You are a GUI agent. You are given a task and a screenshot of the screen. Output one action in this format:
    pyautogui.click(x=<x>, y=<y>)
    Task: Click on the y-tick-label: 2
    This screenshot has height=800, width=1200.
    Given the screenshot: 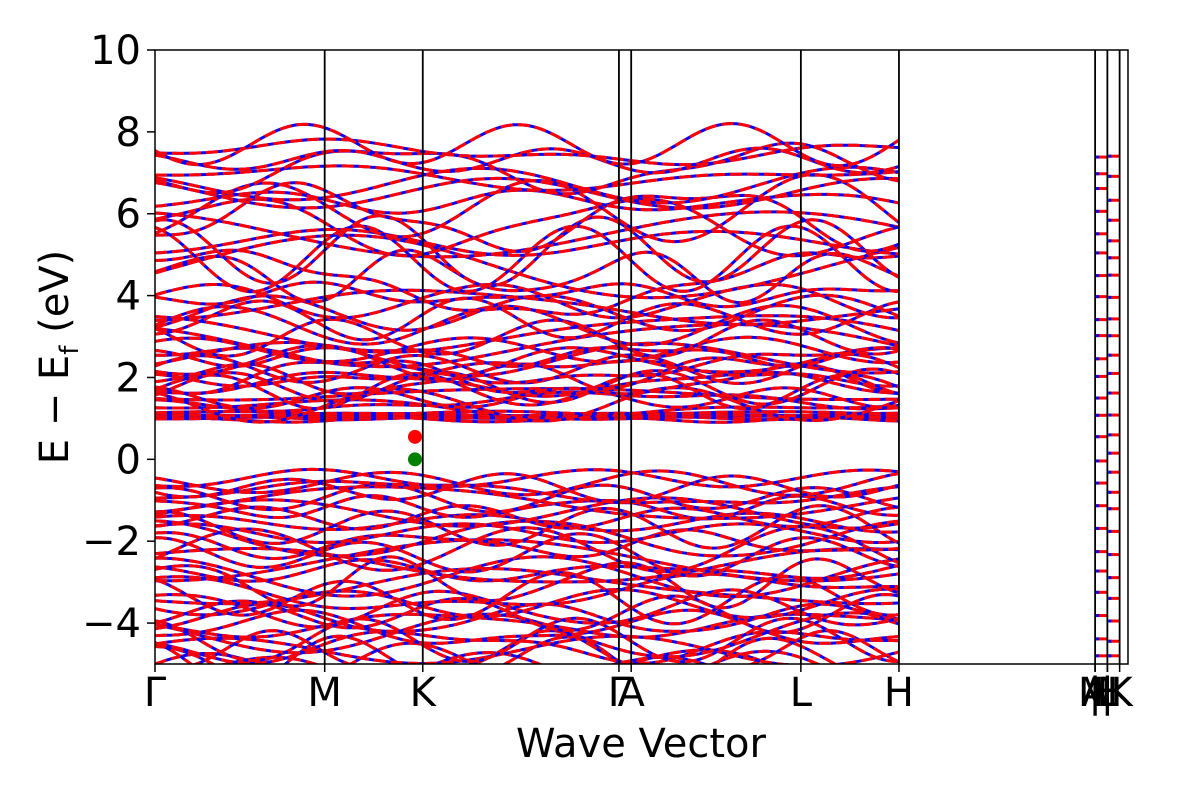 What is the action you would take?
    pyautogui.click(x=128, y=378)
    